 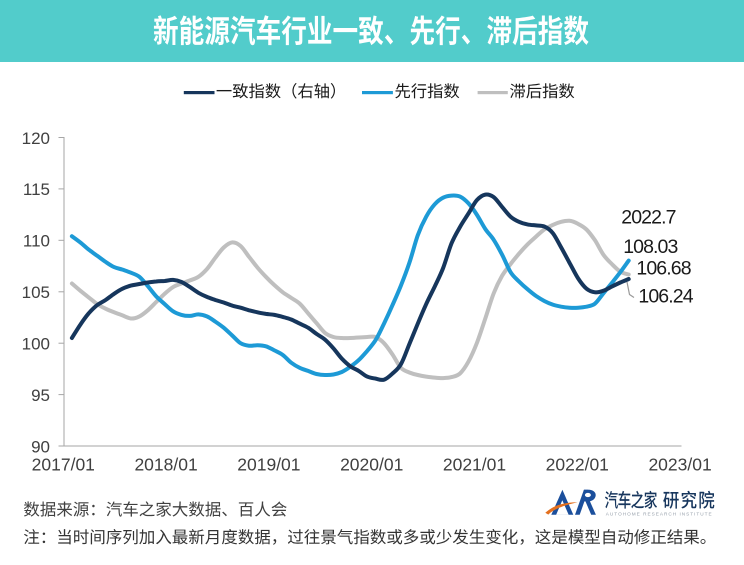 I want to click on svg-text: 2019/01, so click(x=268, y=464).